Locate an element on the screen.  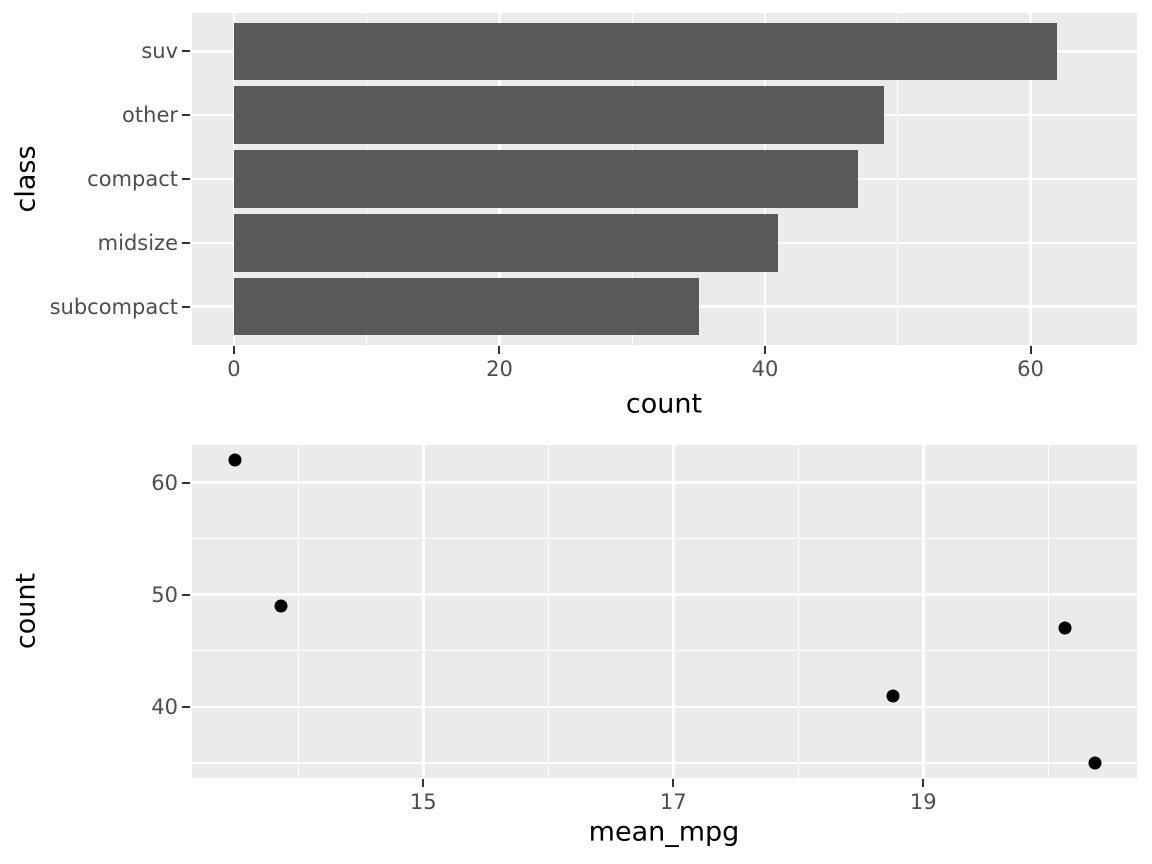
y-tick-label-compact: compact is located at coordinates (132, 179).